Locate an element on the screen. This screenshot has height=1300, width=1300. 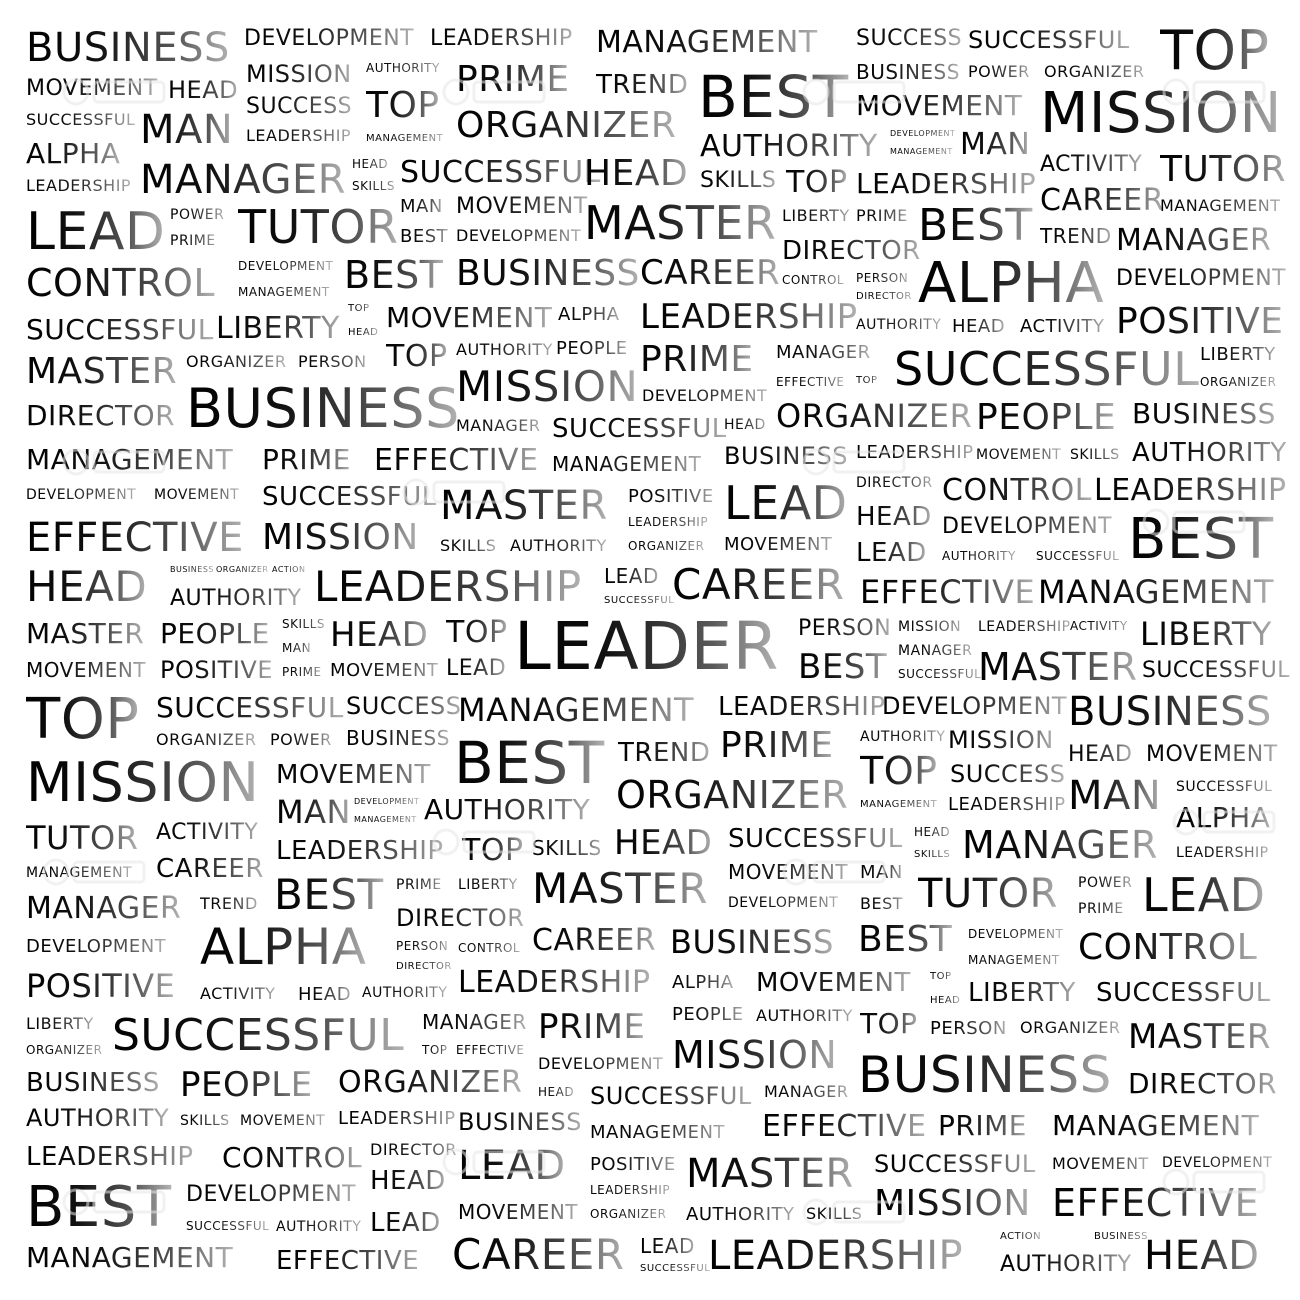
word: TREND is located at coordinates (642, 85).